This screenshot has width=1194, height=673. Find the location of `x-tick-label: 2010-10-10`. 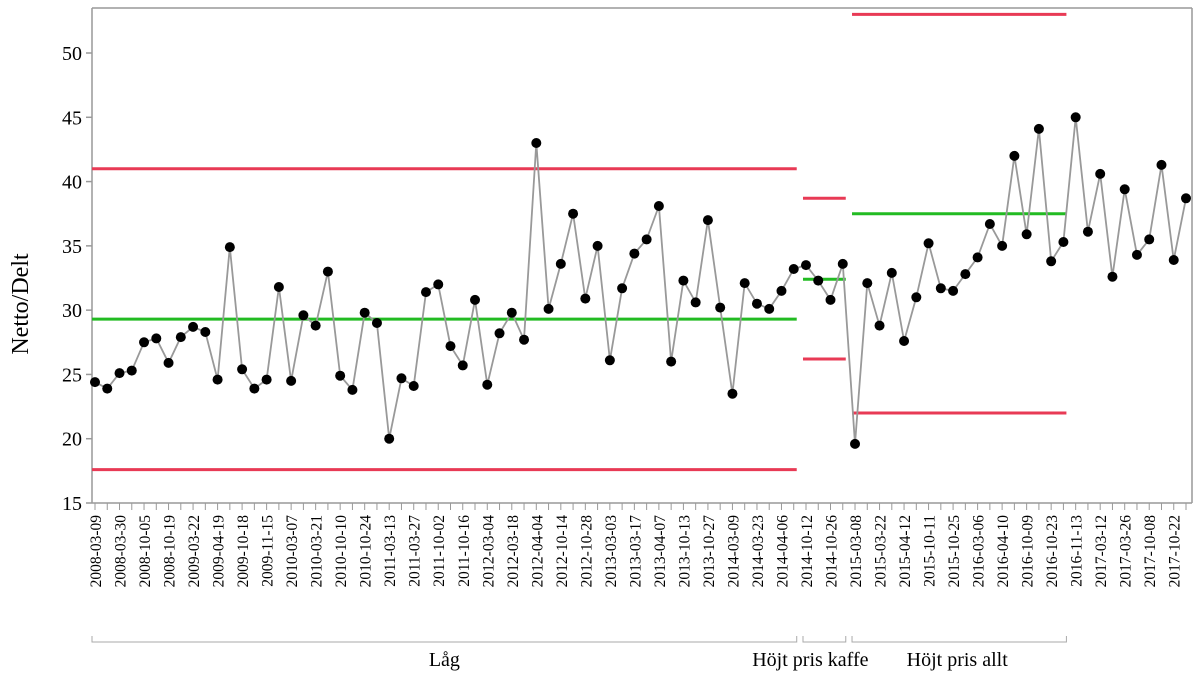

x-tick-label: 2010-10-10 is located at coordinates (341, 551).